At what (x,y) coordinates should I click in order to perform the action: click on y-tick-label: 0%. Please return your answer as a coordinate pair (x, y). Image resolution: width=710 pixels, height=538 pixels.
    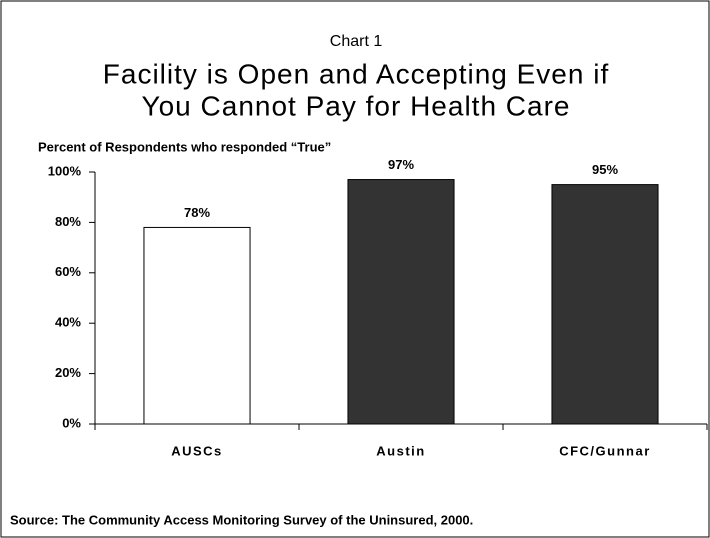
    Looking at the image, I should click on (71, 422).